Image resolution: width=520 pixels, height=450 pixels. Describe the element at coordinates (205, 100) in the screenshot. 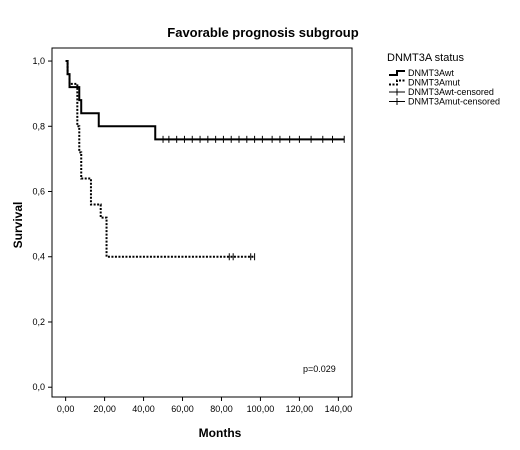

I see `series-line-DNMT3Awt` at that location.